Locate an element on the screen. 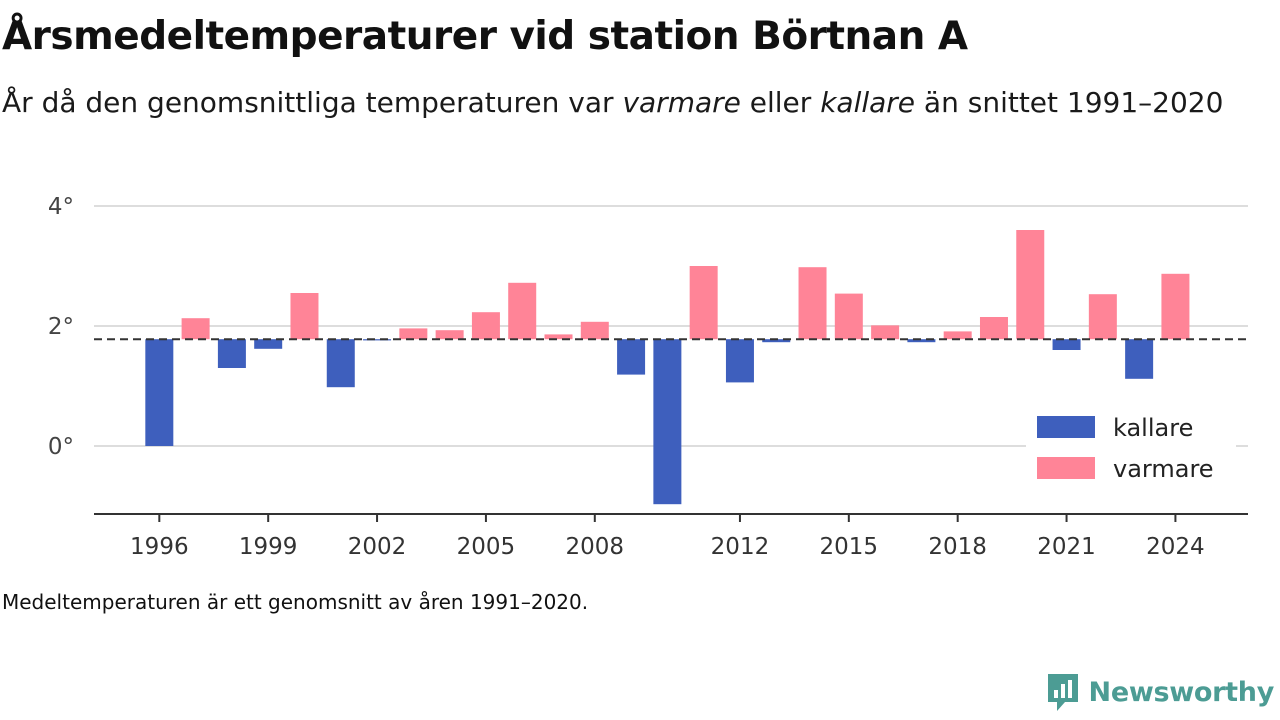  x-tick-label: 2018 is located at coordinates (957, 547).